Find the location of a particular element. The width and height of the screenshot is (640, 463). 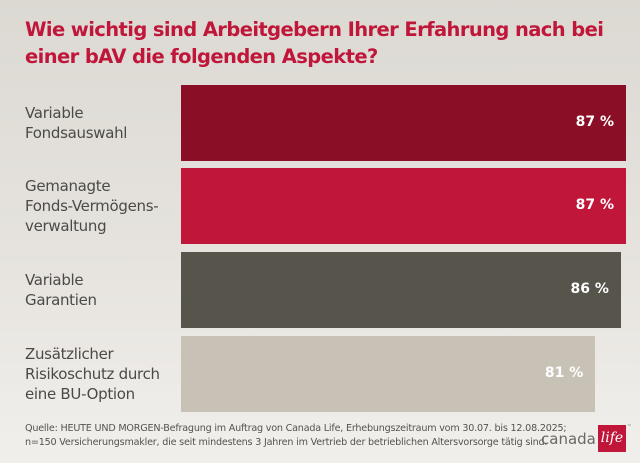

category-label-line: verwaltung is located at coordinates (66, 226).